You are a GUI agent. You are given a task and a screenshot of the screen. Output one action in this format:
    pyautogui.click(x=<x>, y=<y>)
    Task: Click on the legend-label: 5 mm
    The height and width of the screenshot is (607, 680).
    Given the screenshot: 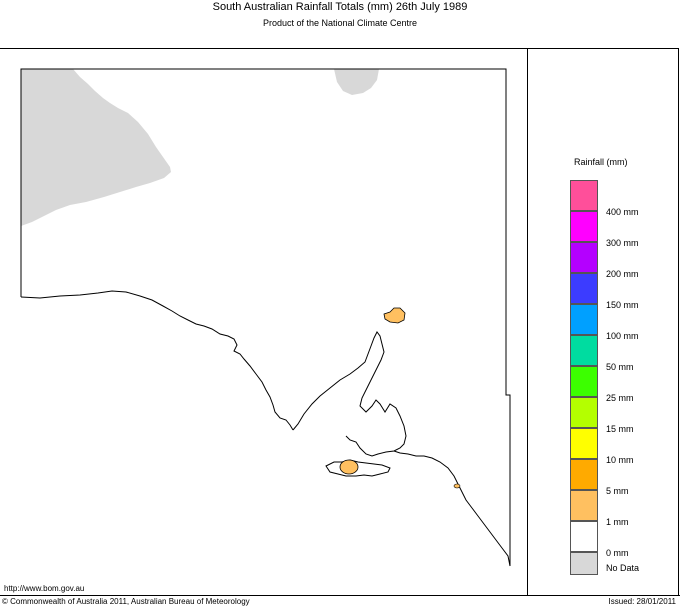 What is the action you would take?
    pyautogui.click(x=617, y=491)
    